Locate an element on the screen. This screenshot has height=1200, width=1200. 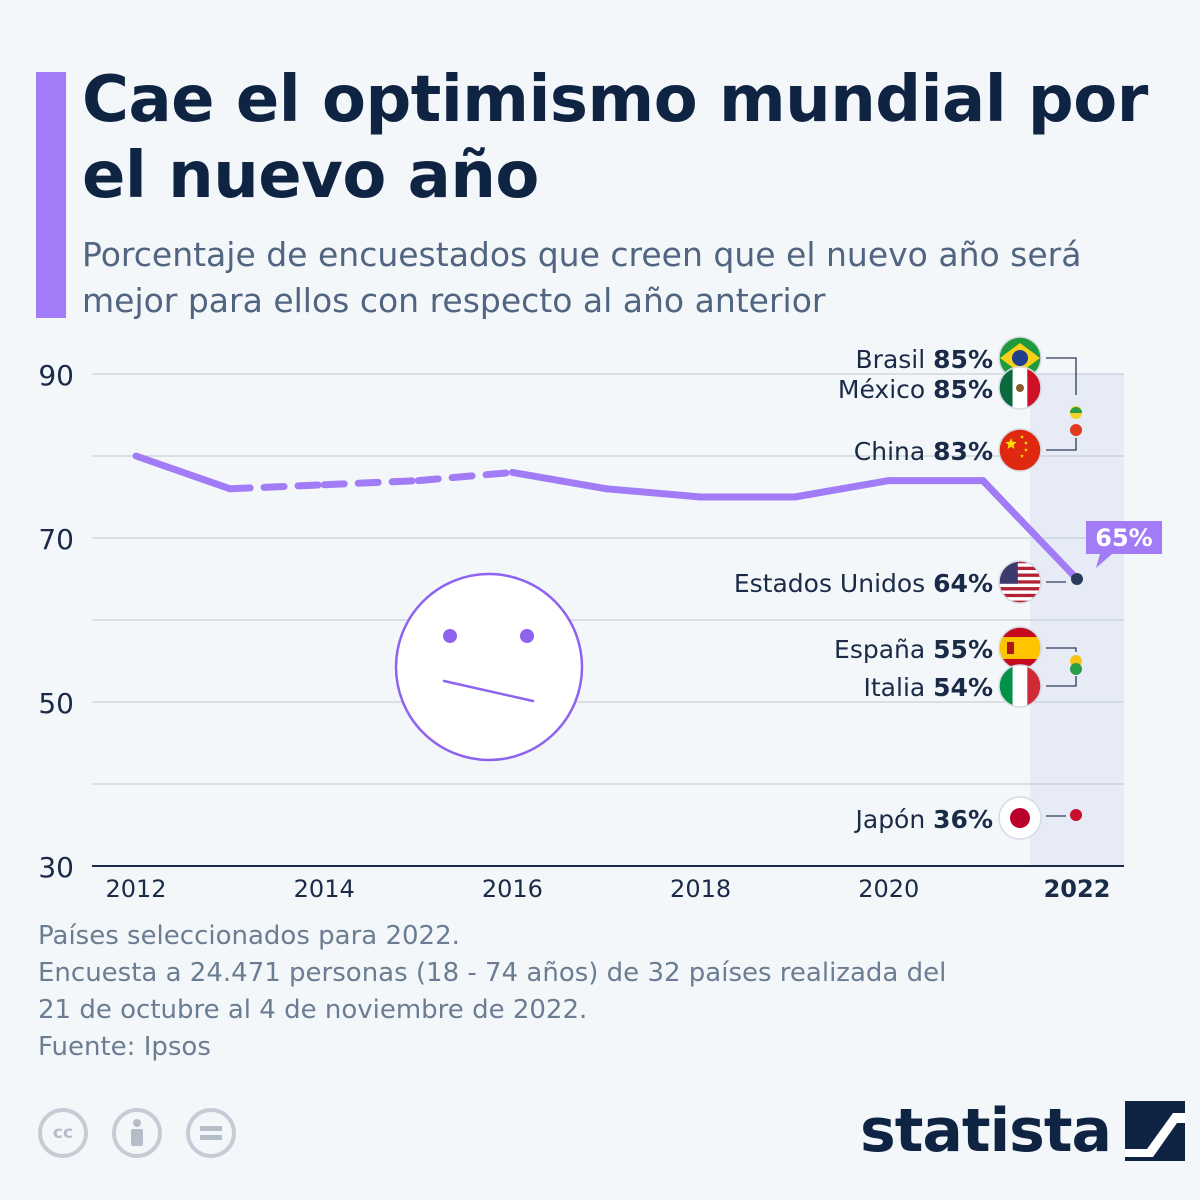
noderivs-icon is located at coordinates (211, 1133).